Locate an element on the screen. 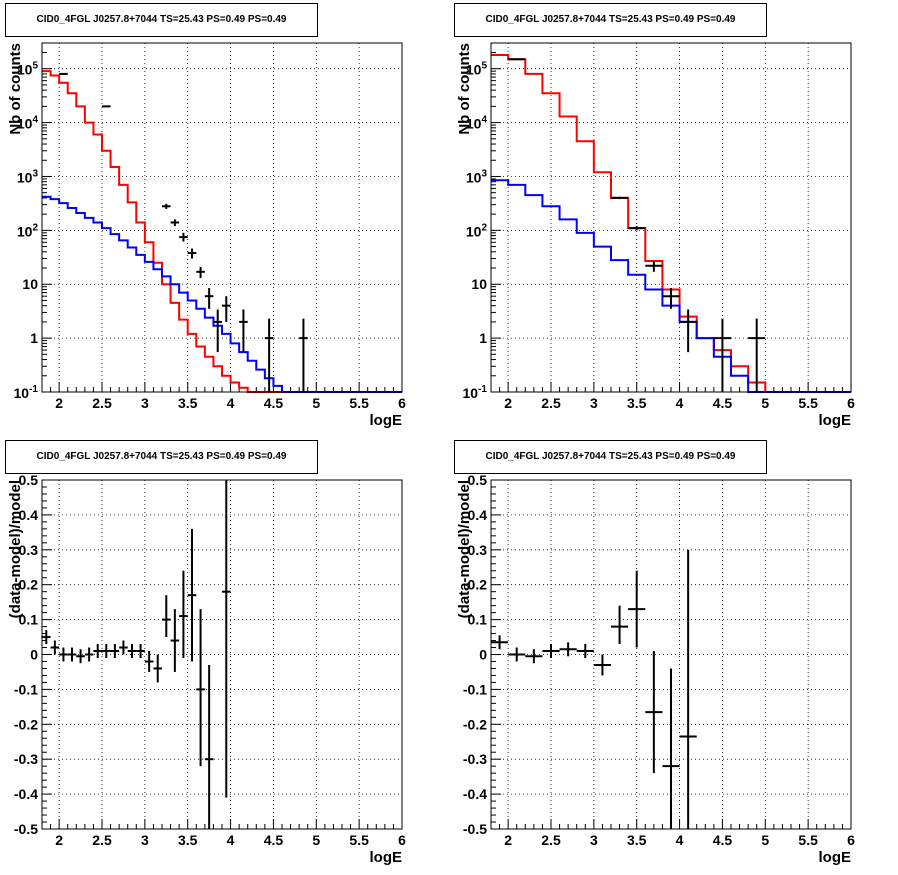 This screenshot has width=898, height=875. series-line-red is located at coordinates (222, 231).